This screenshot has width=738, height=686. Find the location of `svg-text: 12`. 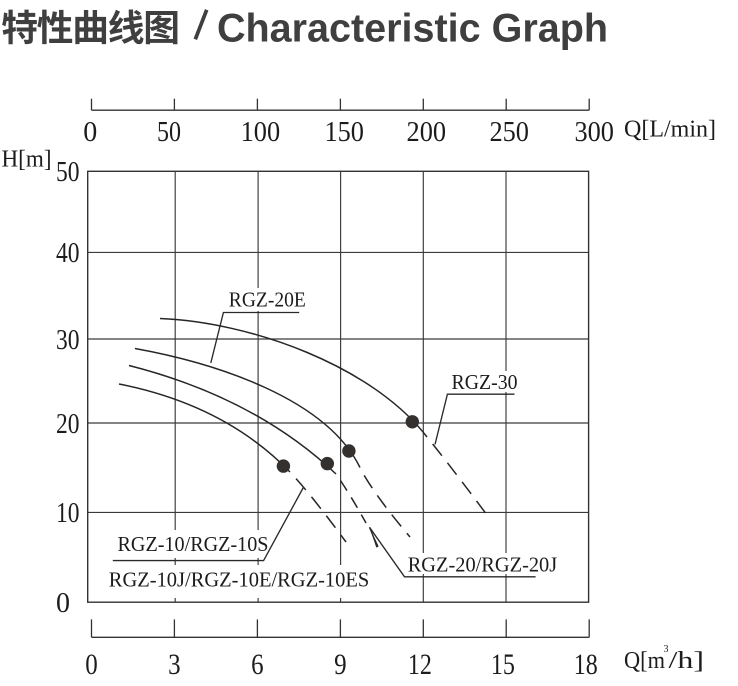

svg-text: 12 is located at coordinates (420, 664).